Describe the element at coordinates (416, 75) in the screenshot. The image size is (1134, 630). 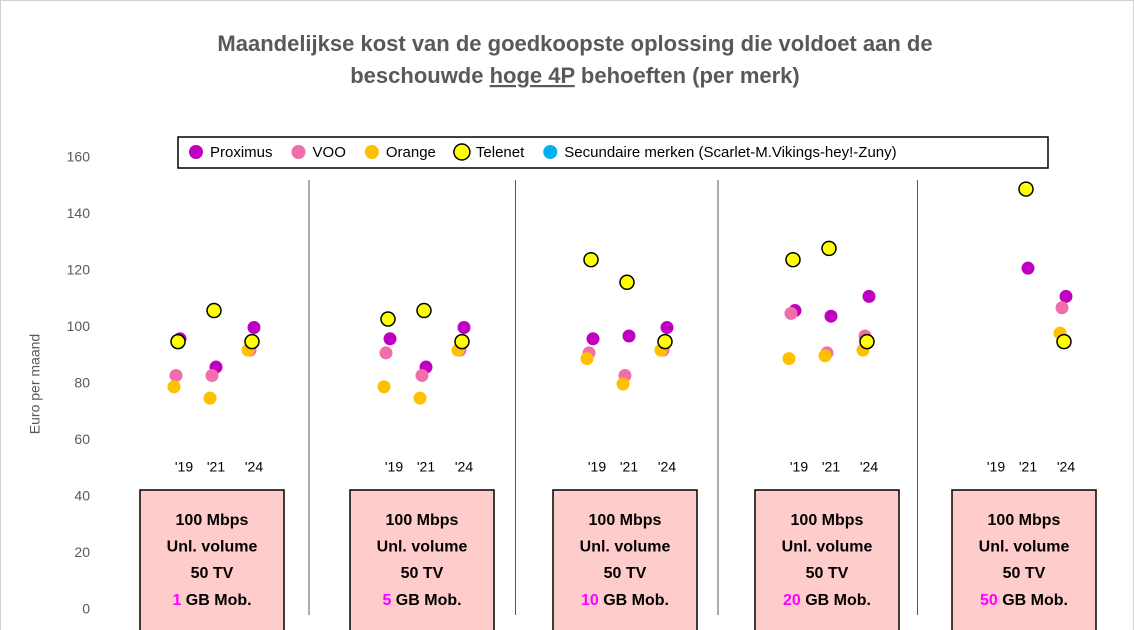
I see `title-part: beschouwde` at that location.